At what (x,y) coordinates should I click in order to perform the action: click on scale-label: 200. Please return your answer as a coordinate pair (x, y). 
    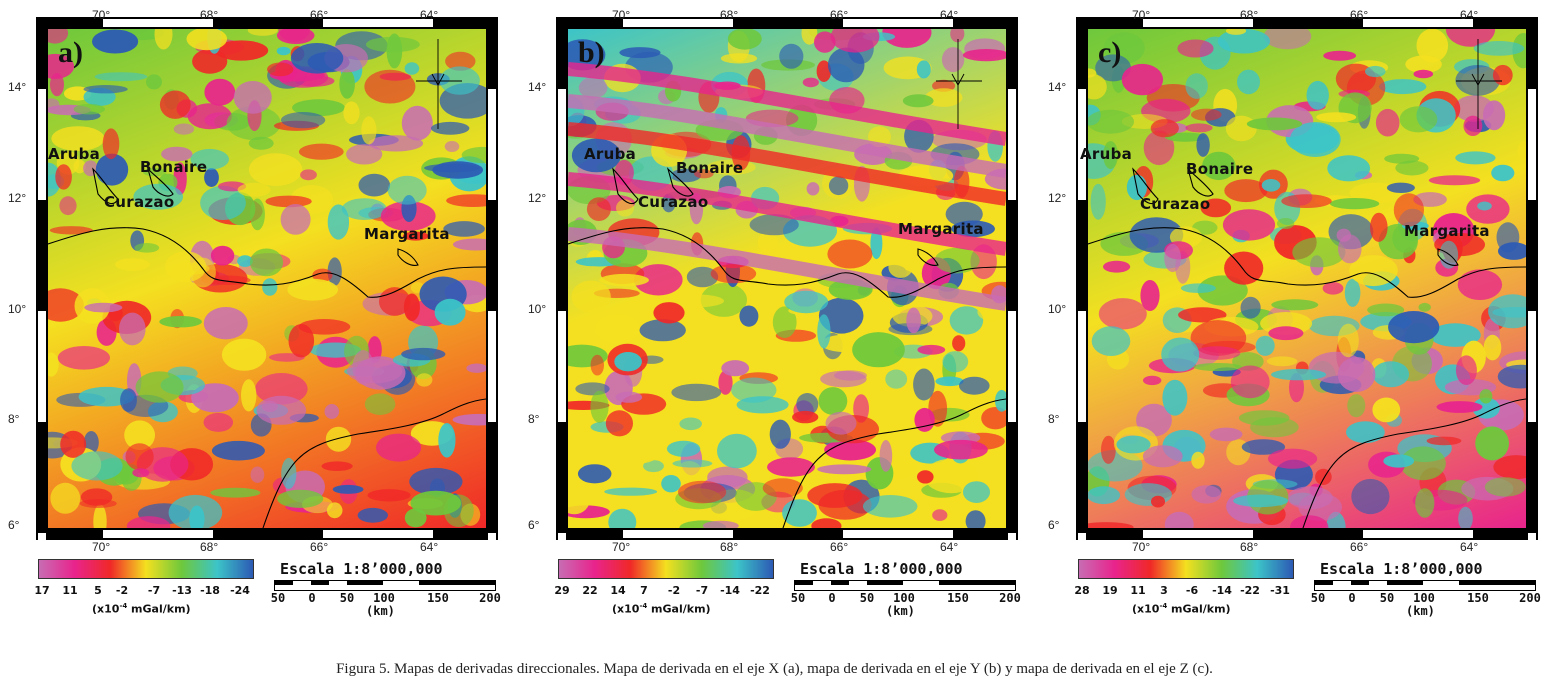
    Looking at the image, I should click on (490, 598).